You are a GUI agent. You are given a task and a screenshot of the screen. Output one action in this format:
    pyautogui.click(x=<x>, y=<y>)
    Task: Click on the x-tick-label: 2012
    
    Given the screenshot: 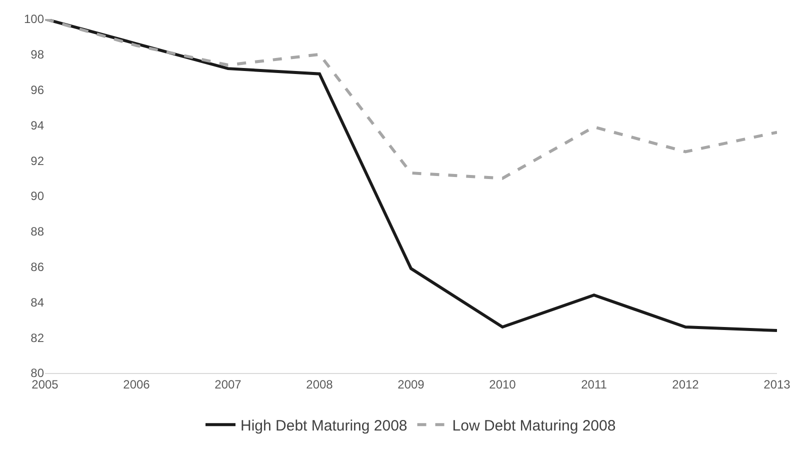 What is the action you would take?
    pyautogui.click(x=686, y=384)
    